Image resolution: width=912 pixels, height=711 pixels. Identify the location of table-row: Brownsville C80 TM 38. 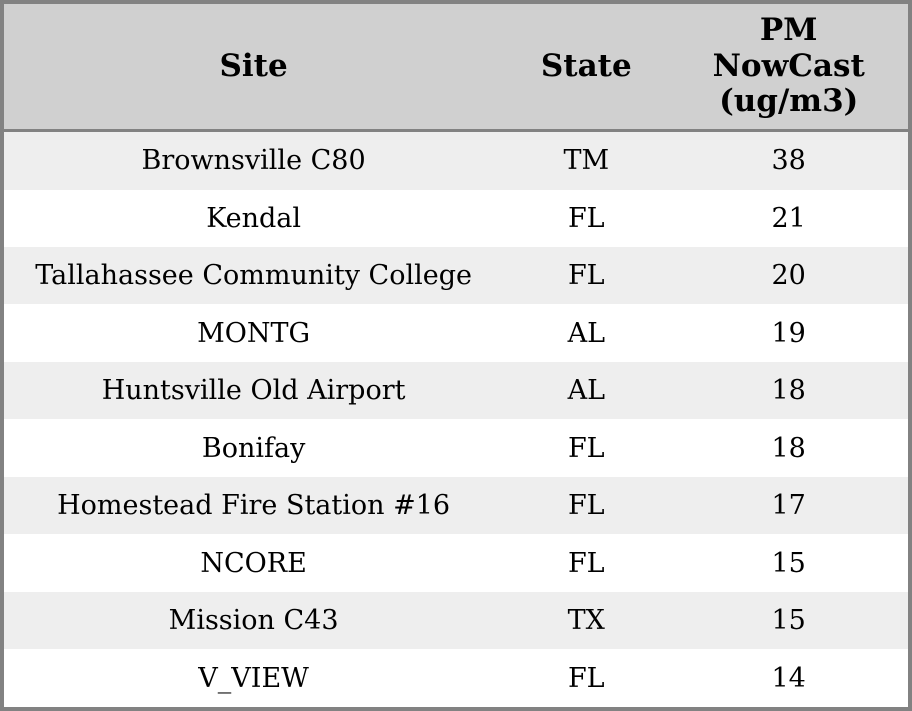
(456, 160).